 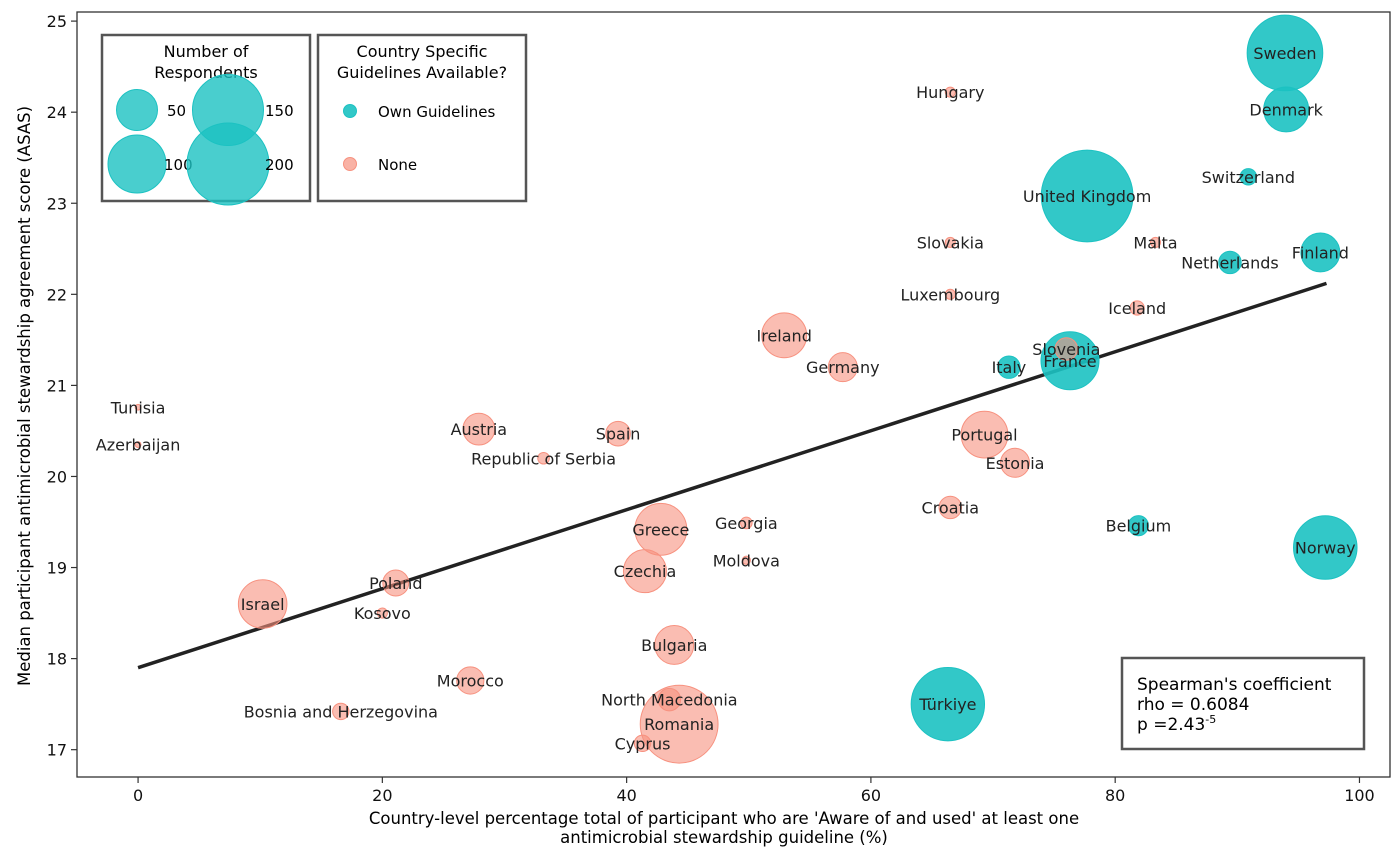 I want to click on point-denmark, so click(x=1286, y=109).